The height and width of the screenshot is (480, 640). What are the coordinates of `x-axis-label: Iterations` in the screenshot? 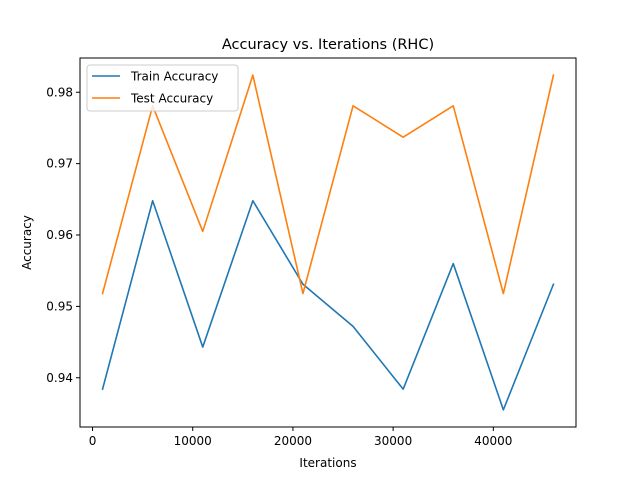 It's located at (327, 463).